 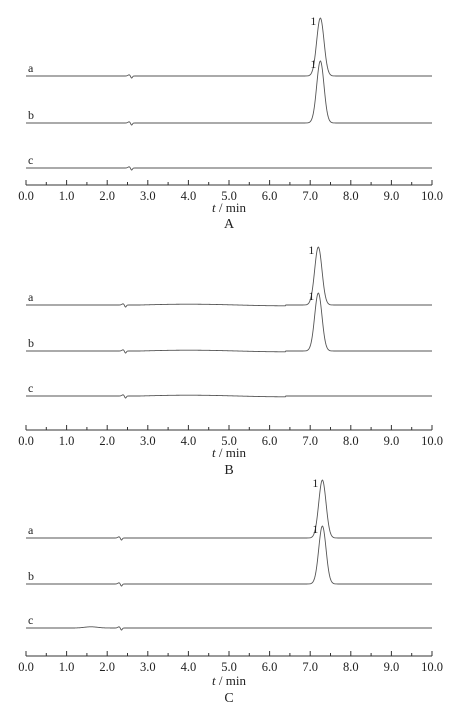 What do you see at coordinates (228, 698) in the screenshot?
I see `panel-label: C` at bounding box center [228, 698].